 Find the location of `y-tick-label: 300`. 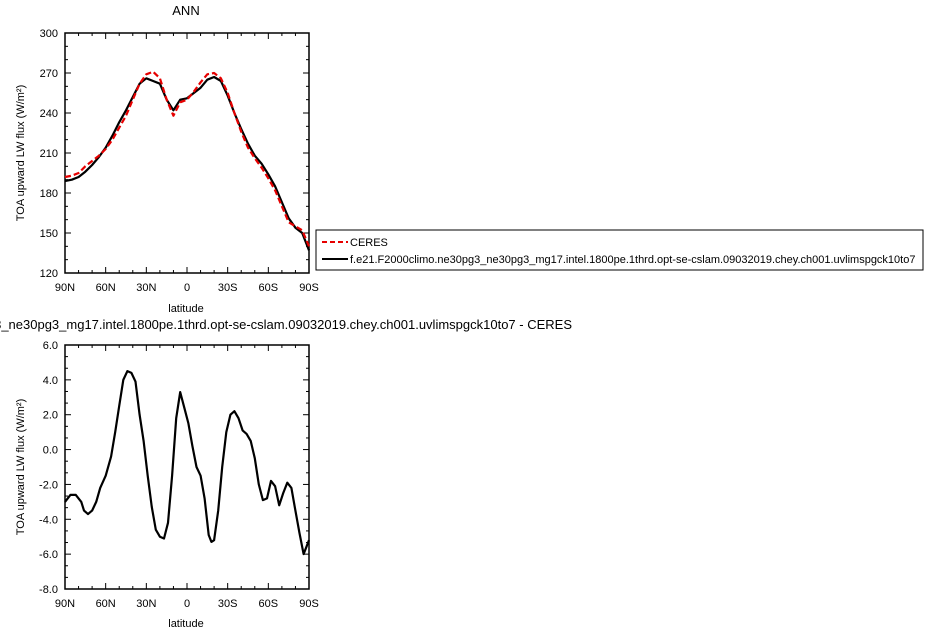

y-tick-label: 300 is located at coordinates (49, 34).